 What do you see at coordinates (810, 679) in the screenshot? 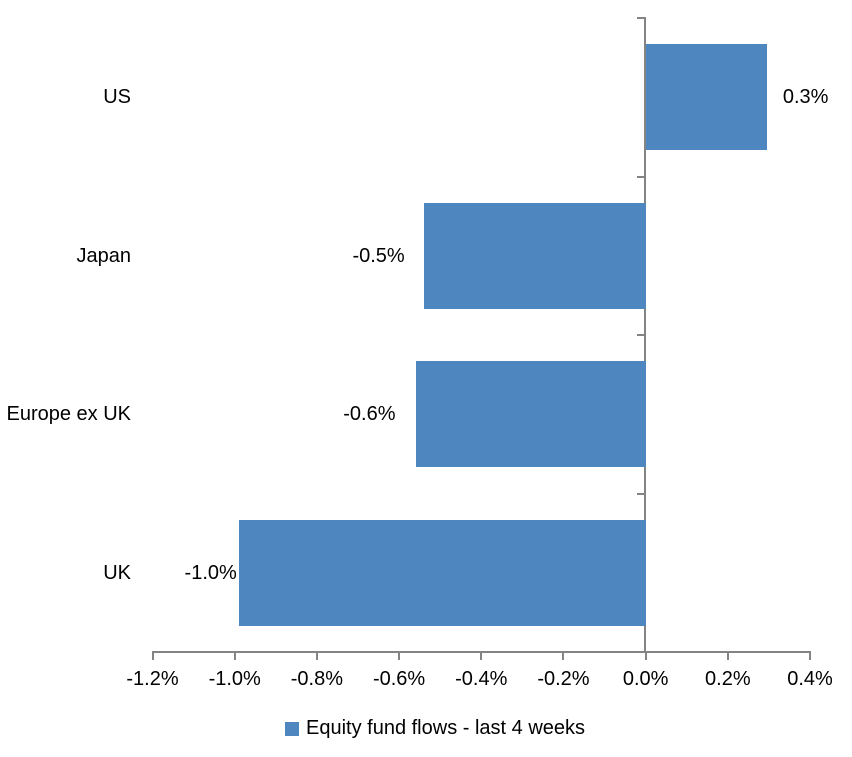
I see `x-axis-tick-label: 0.4%` at bounding box center [810, 679].